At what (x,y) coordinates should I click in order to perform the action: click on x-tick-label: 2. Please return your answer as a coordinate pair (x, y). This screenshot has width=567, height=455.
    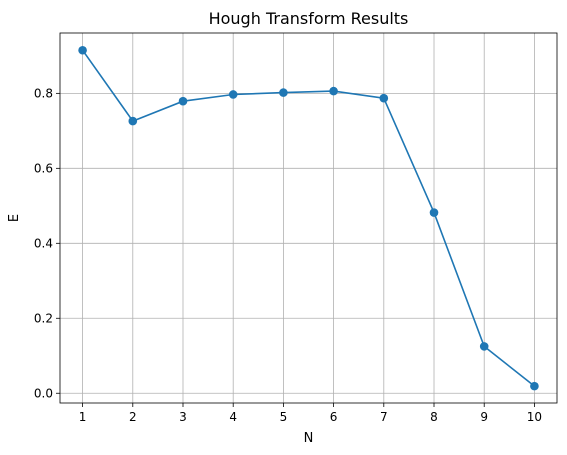
    Looking at the image, I should click on (133, 417).